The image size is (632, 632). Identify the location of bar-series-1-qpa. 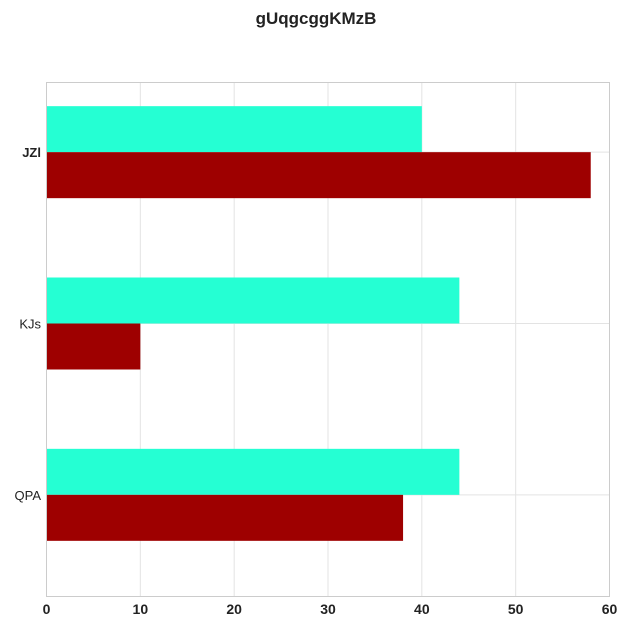
(253, 471).